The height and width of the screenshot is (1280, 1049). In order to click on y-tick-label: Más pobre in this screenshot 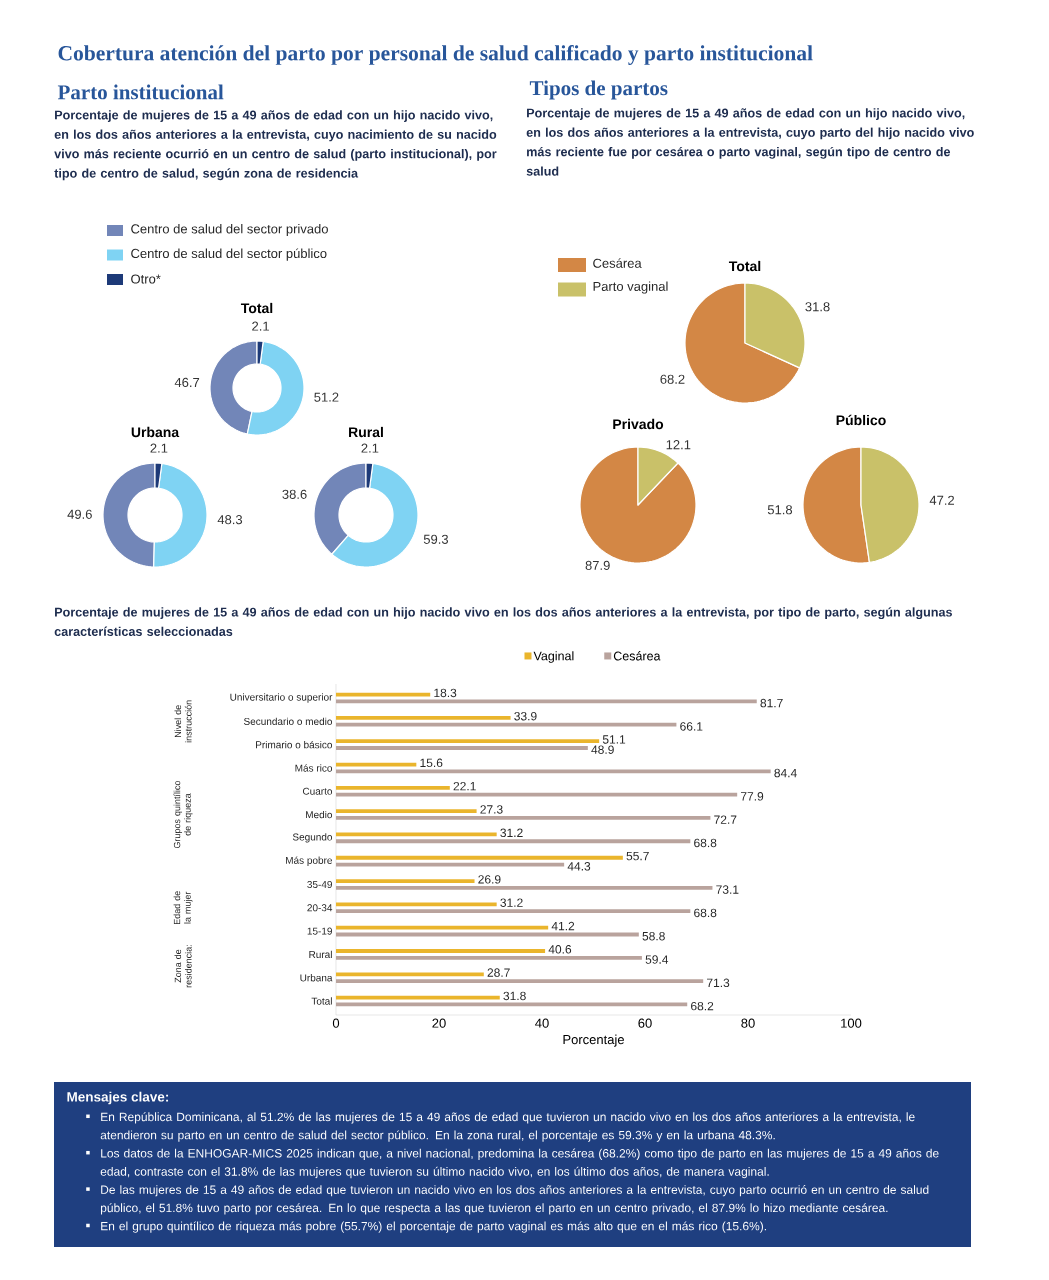, I will do `click(309, 861)`.